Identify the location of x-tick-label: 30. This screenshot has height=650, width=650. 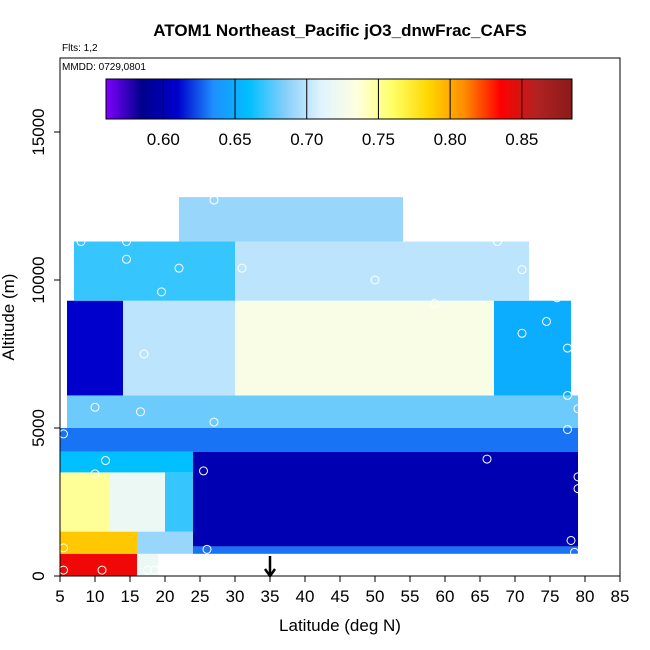
(235, 596).